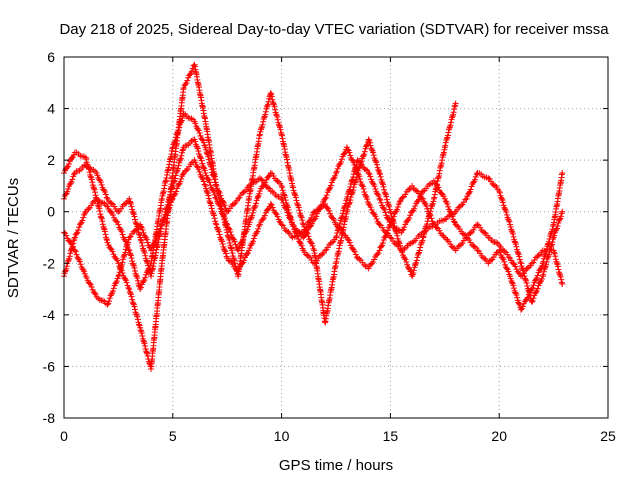 This screenshot has height=480, width=640. I want to click on y-tick-label: 4, so click(51, 109).